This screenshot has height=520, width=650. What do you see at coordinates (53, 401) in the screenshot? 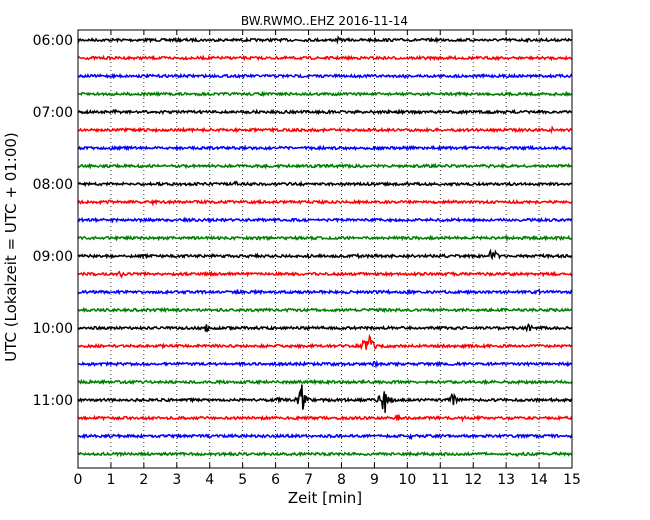
I see `y-tick-label: 11:00` at bounding box center [53, 401].